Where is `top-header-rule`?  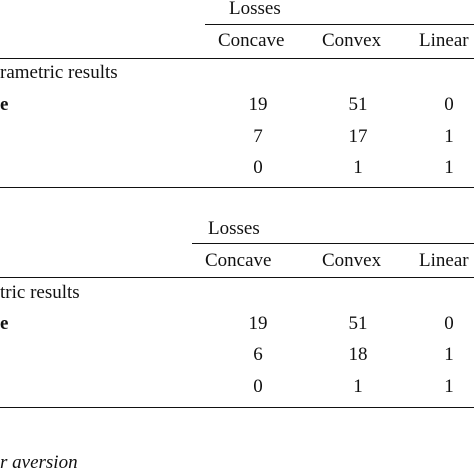 top-header-rule is located at coordinates (237, 58).